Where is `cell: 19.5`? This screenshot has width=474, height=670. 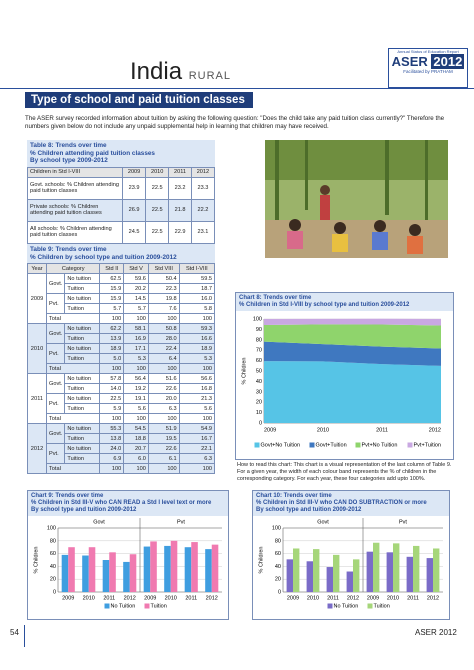 cell: 19.5 is located at coordinates (163, 438).